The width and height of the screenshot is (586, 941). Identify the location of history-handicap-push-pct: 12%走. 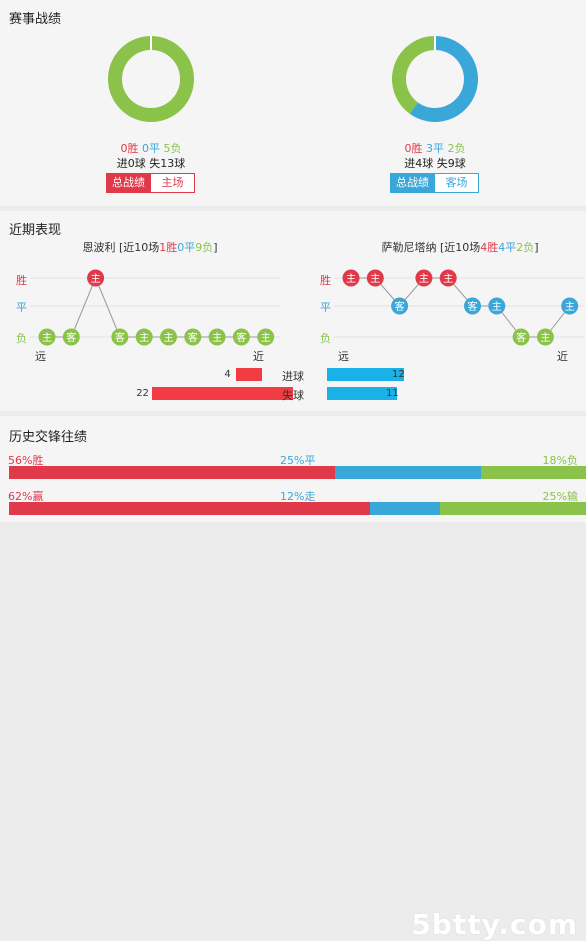
(298, 496).